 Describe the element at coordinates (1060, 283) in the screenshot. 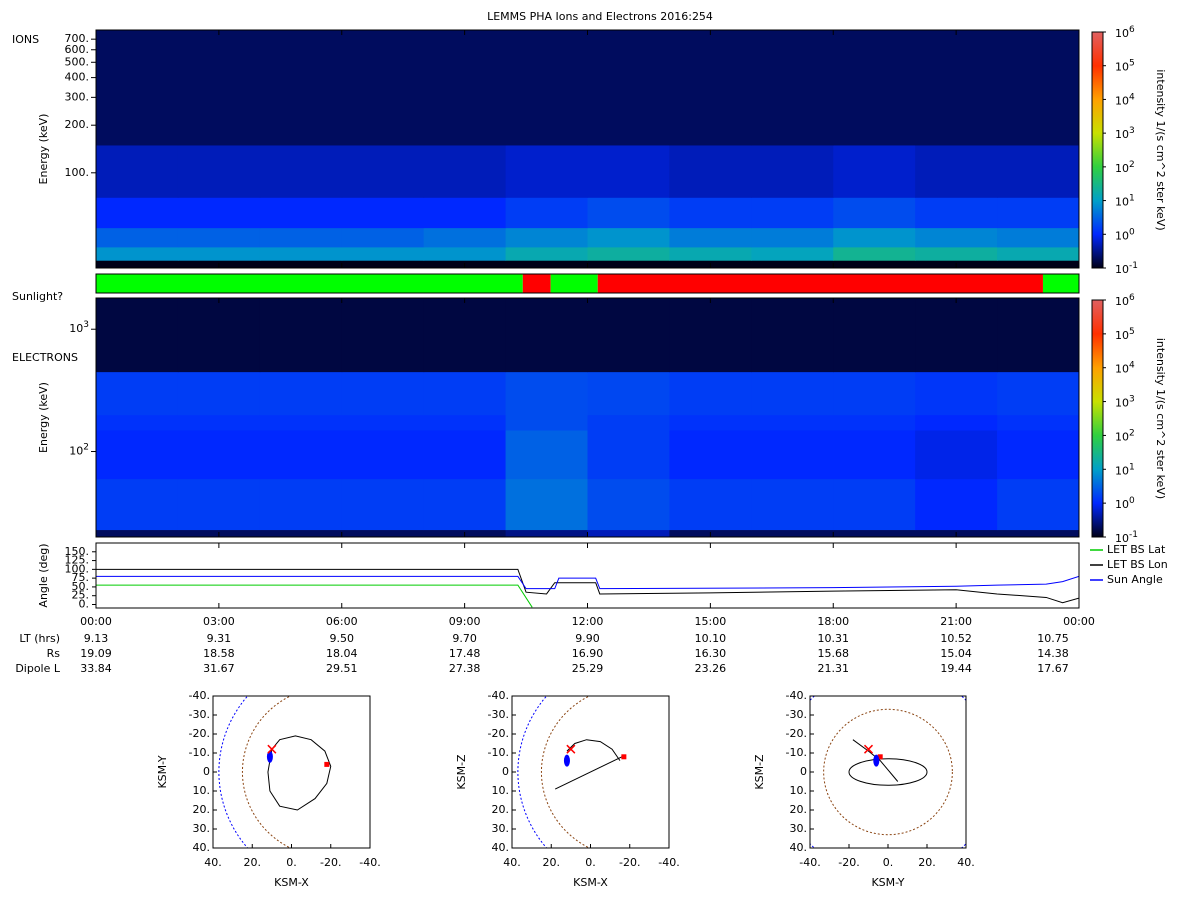

I see `sunlight-segment` at that location.